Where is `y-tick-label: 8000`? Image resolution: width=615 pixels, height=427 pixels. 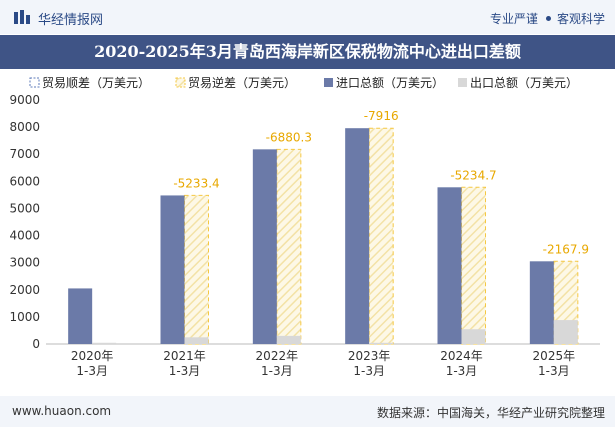 y-tick-label: 8000 is located at coordinates (24, 127).